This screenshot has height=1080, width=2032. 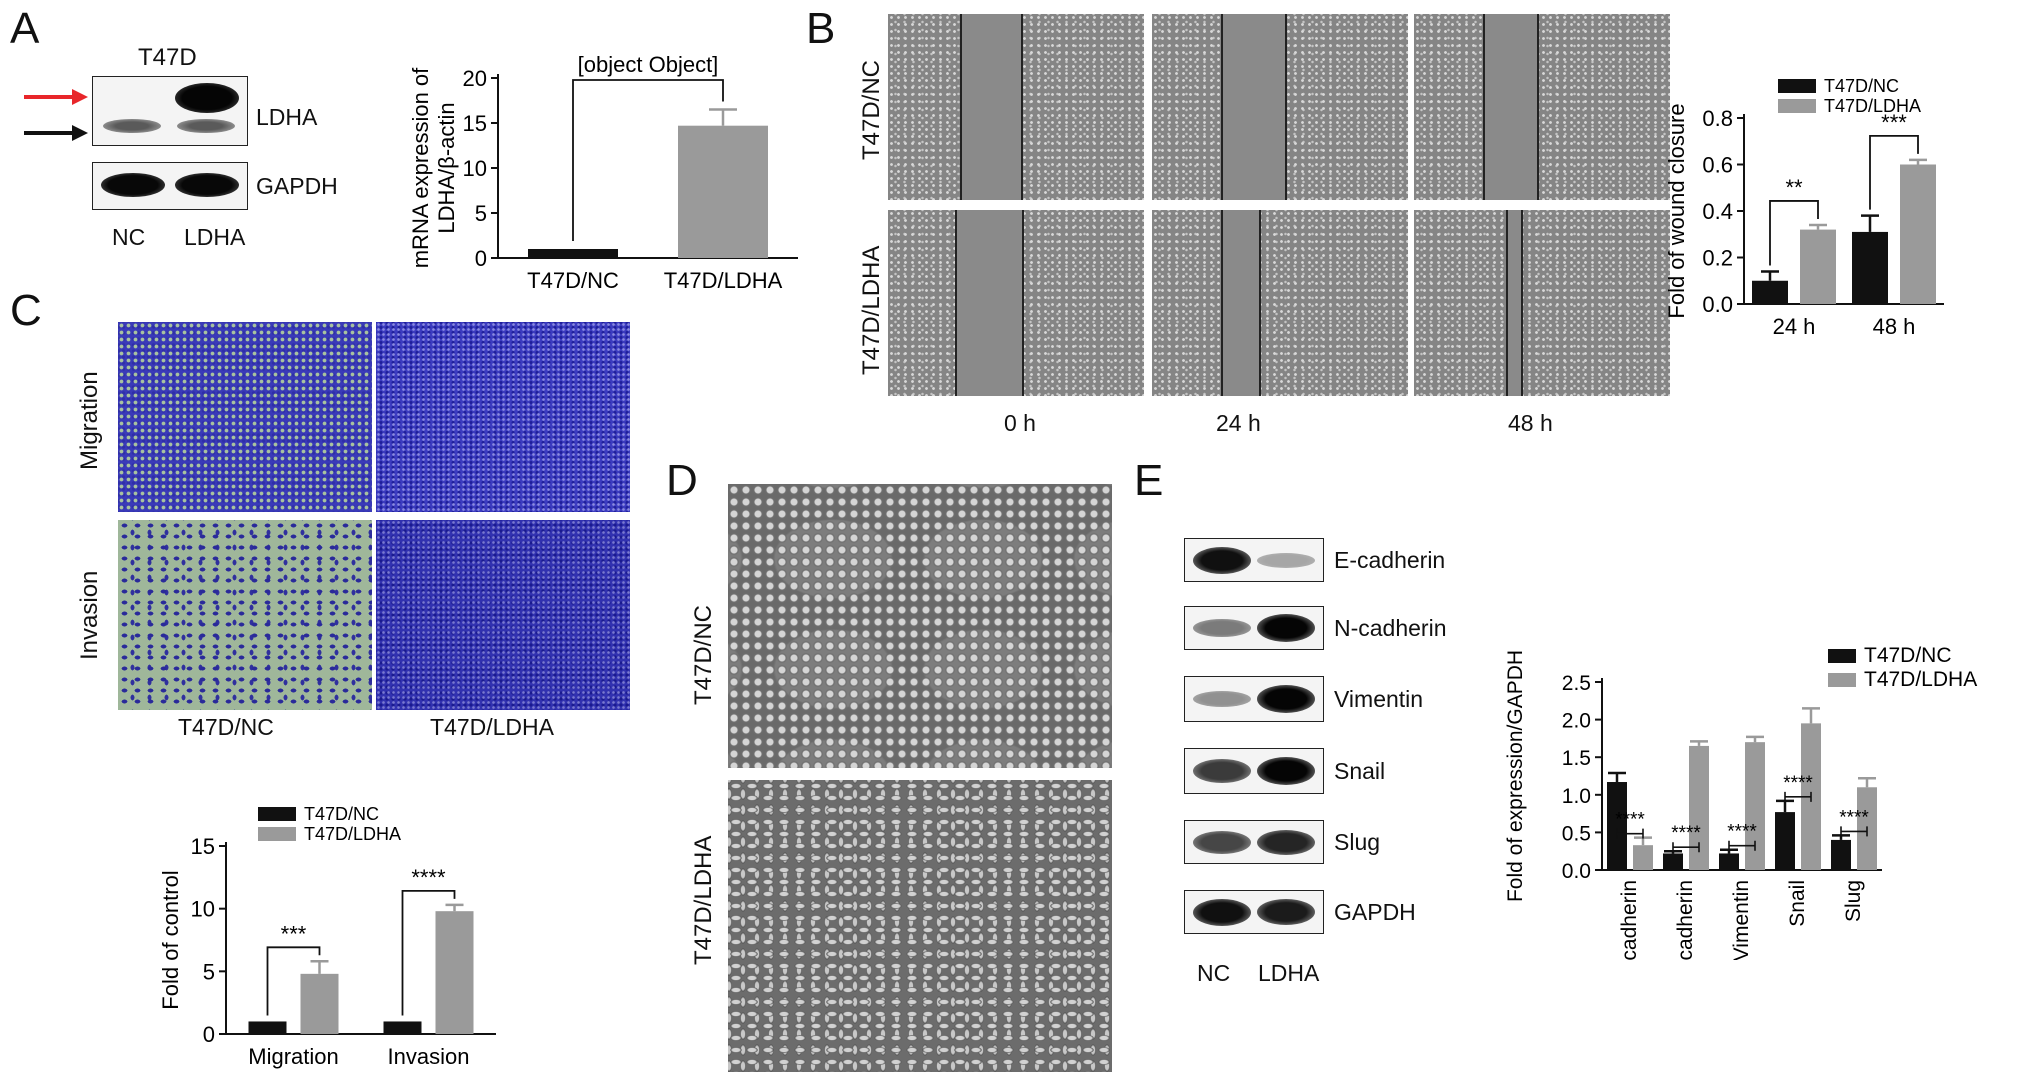 I want to click on blot-n-cadherin, so click(x=1254, y=628).